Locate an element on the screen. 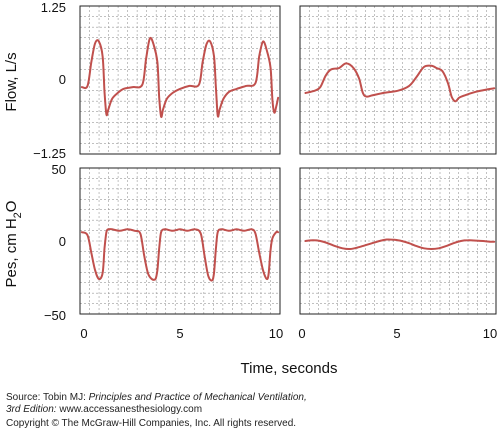 The image size is (500, 432). pes-axis-title: Pes, cm H2O is located at coordinates (13, 244).